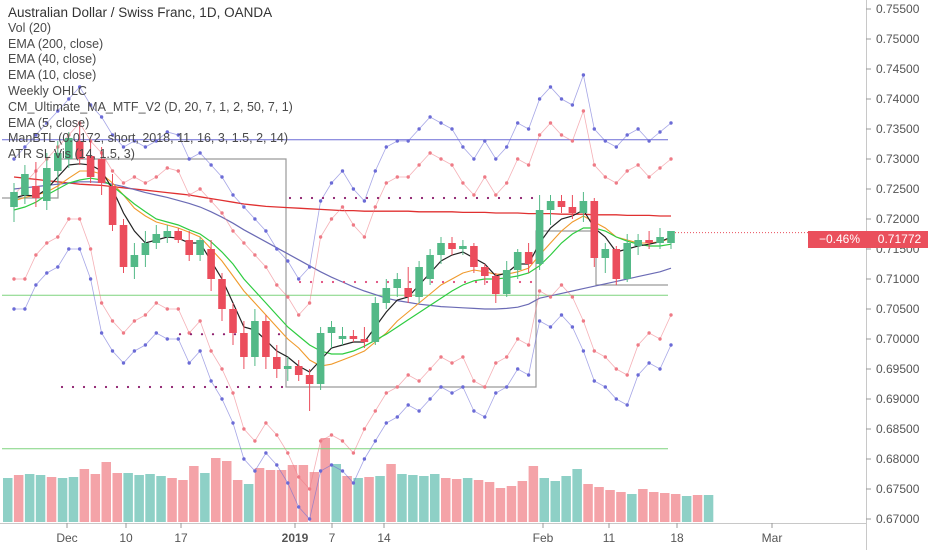 The image size is (932, 550). Describe the element at coordinates (898, 309) in the screenshot. I see `y-tick-label: 0.70500` at that location.